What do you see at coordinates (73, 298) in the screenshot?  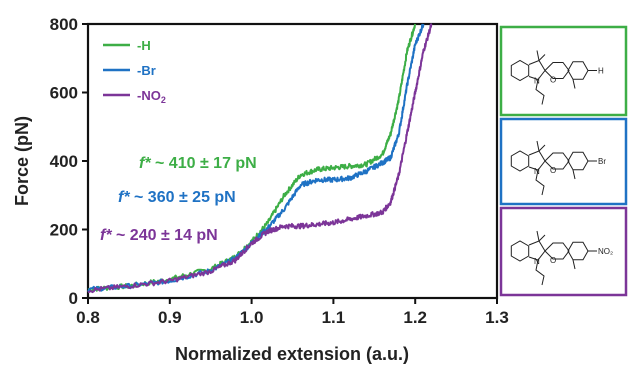 I see `y-tick-label: 0` at bounding box center [73, 298].